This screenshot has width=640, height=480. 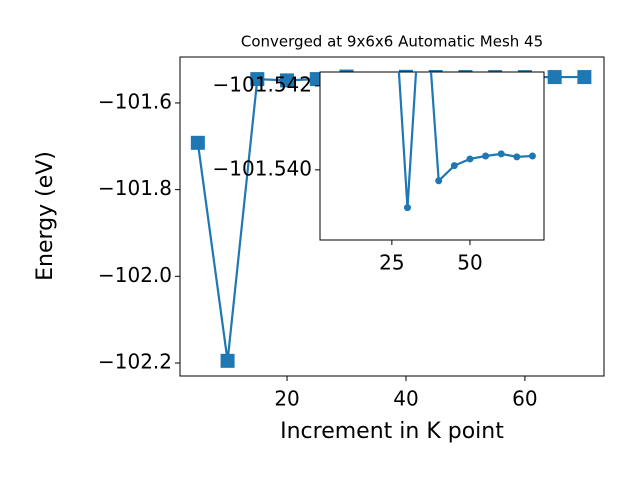 I want to click on y-tick-label: −101.6, so click(x=135, y=101).